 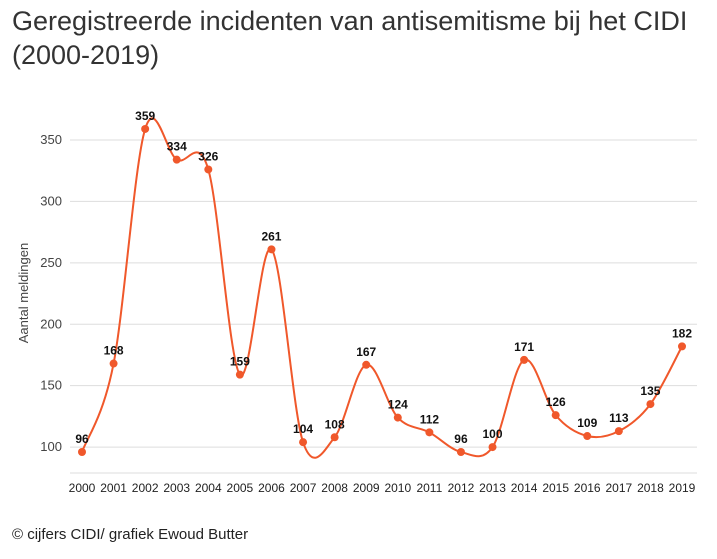 I want to click on data-point-2016, so click(x=587, y=436).